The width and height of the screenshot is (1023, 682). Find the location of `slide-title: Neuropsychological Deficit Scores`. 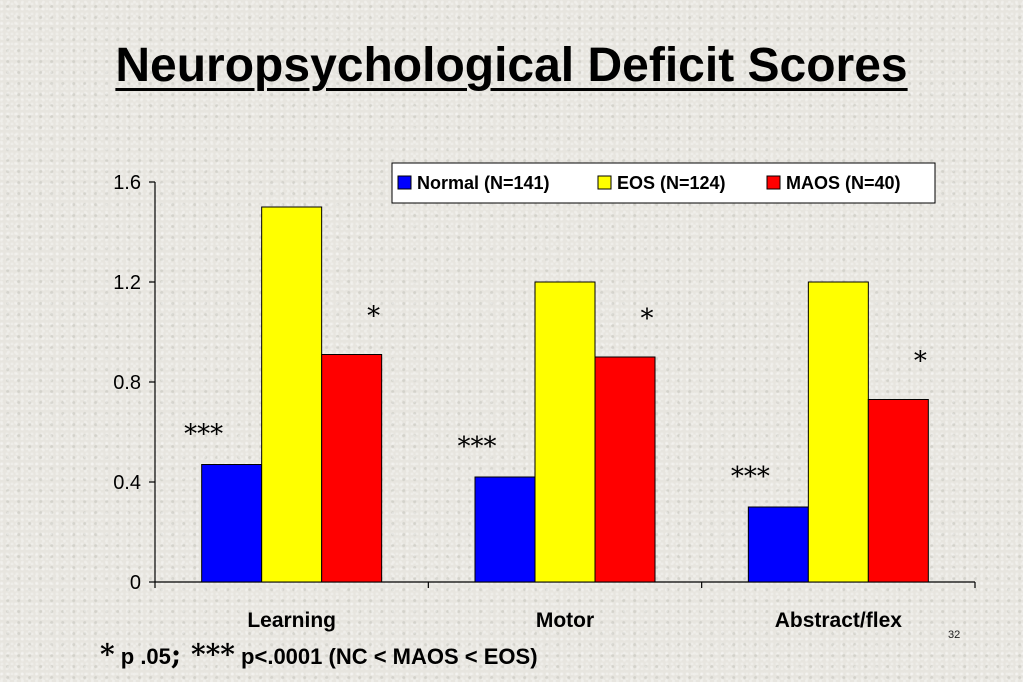

slide-title: Neuropsychological Deficit Scores is located at coordinates (511, 65).